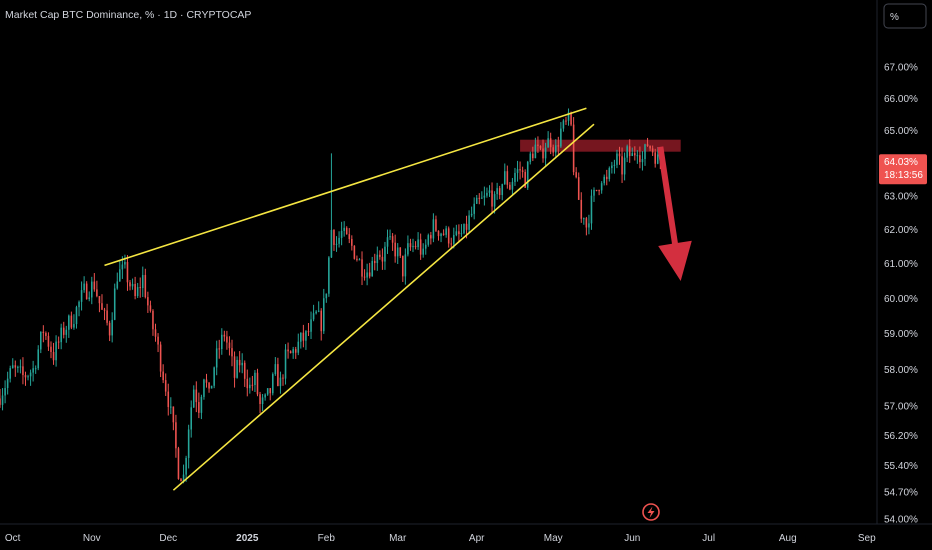 The image size is (932, 550). Describe the element at coordinates (901, 466) in the screenshot. I see `y-tick-label: 55.40%` at that location.